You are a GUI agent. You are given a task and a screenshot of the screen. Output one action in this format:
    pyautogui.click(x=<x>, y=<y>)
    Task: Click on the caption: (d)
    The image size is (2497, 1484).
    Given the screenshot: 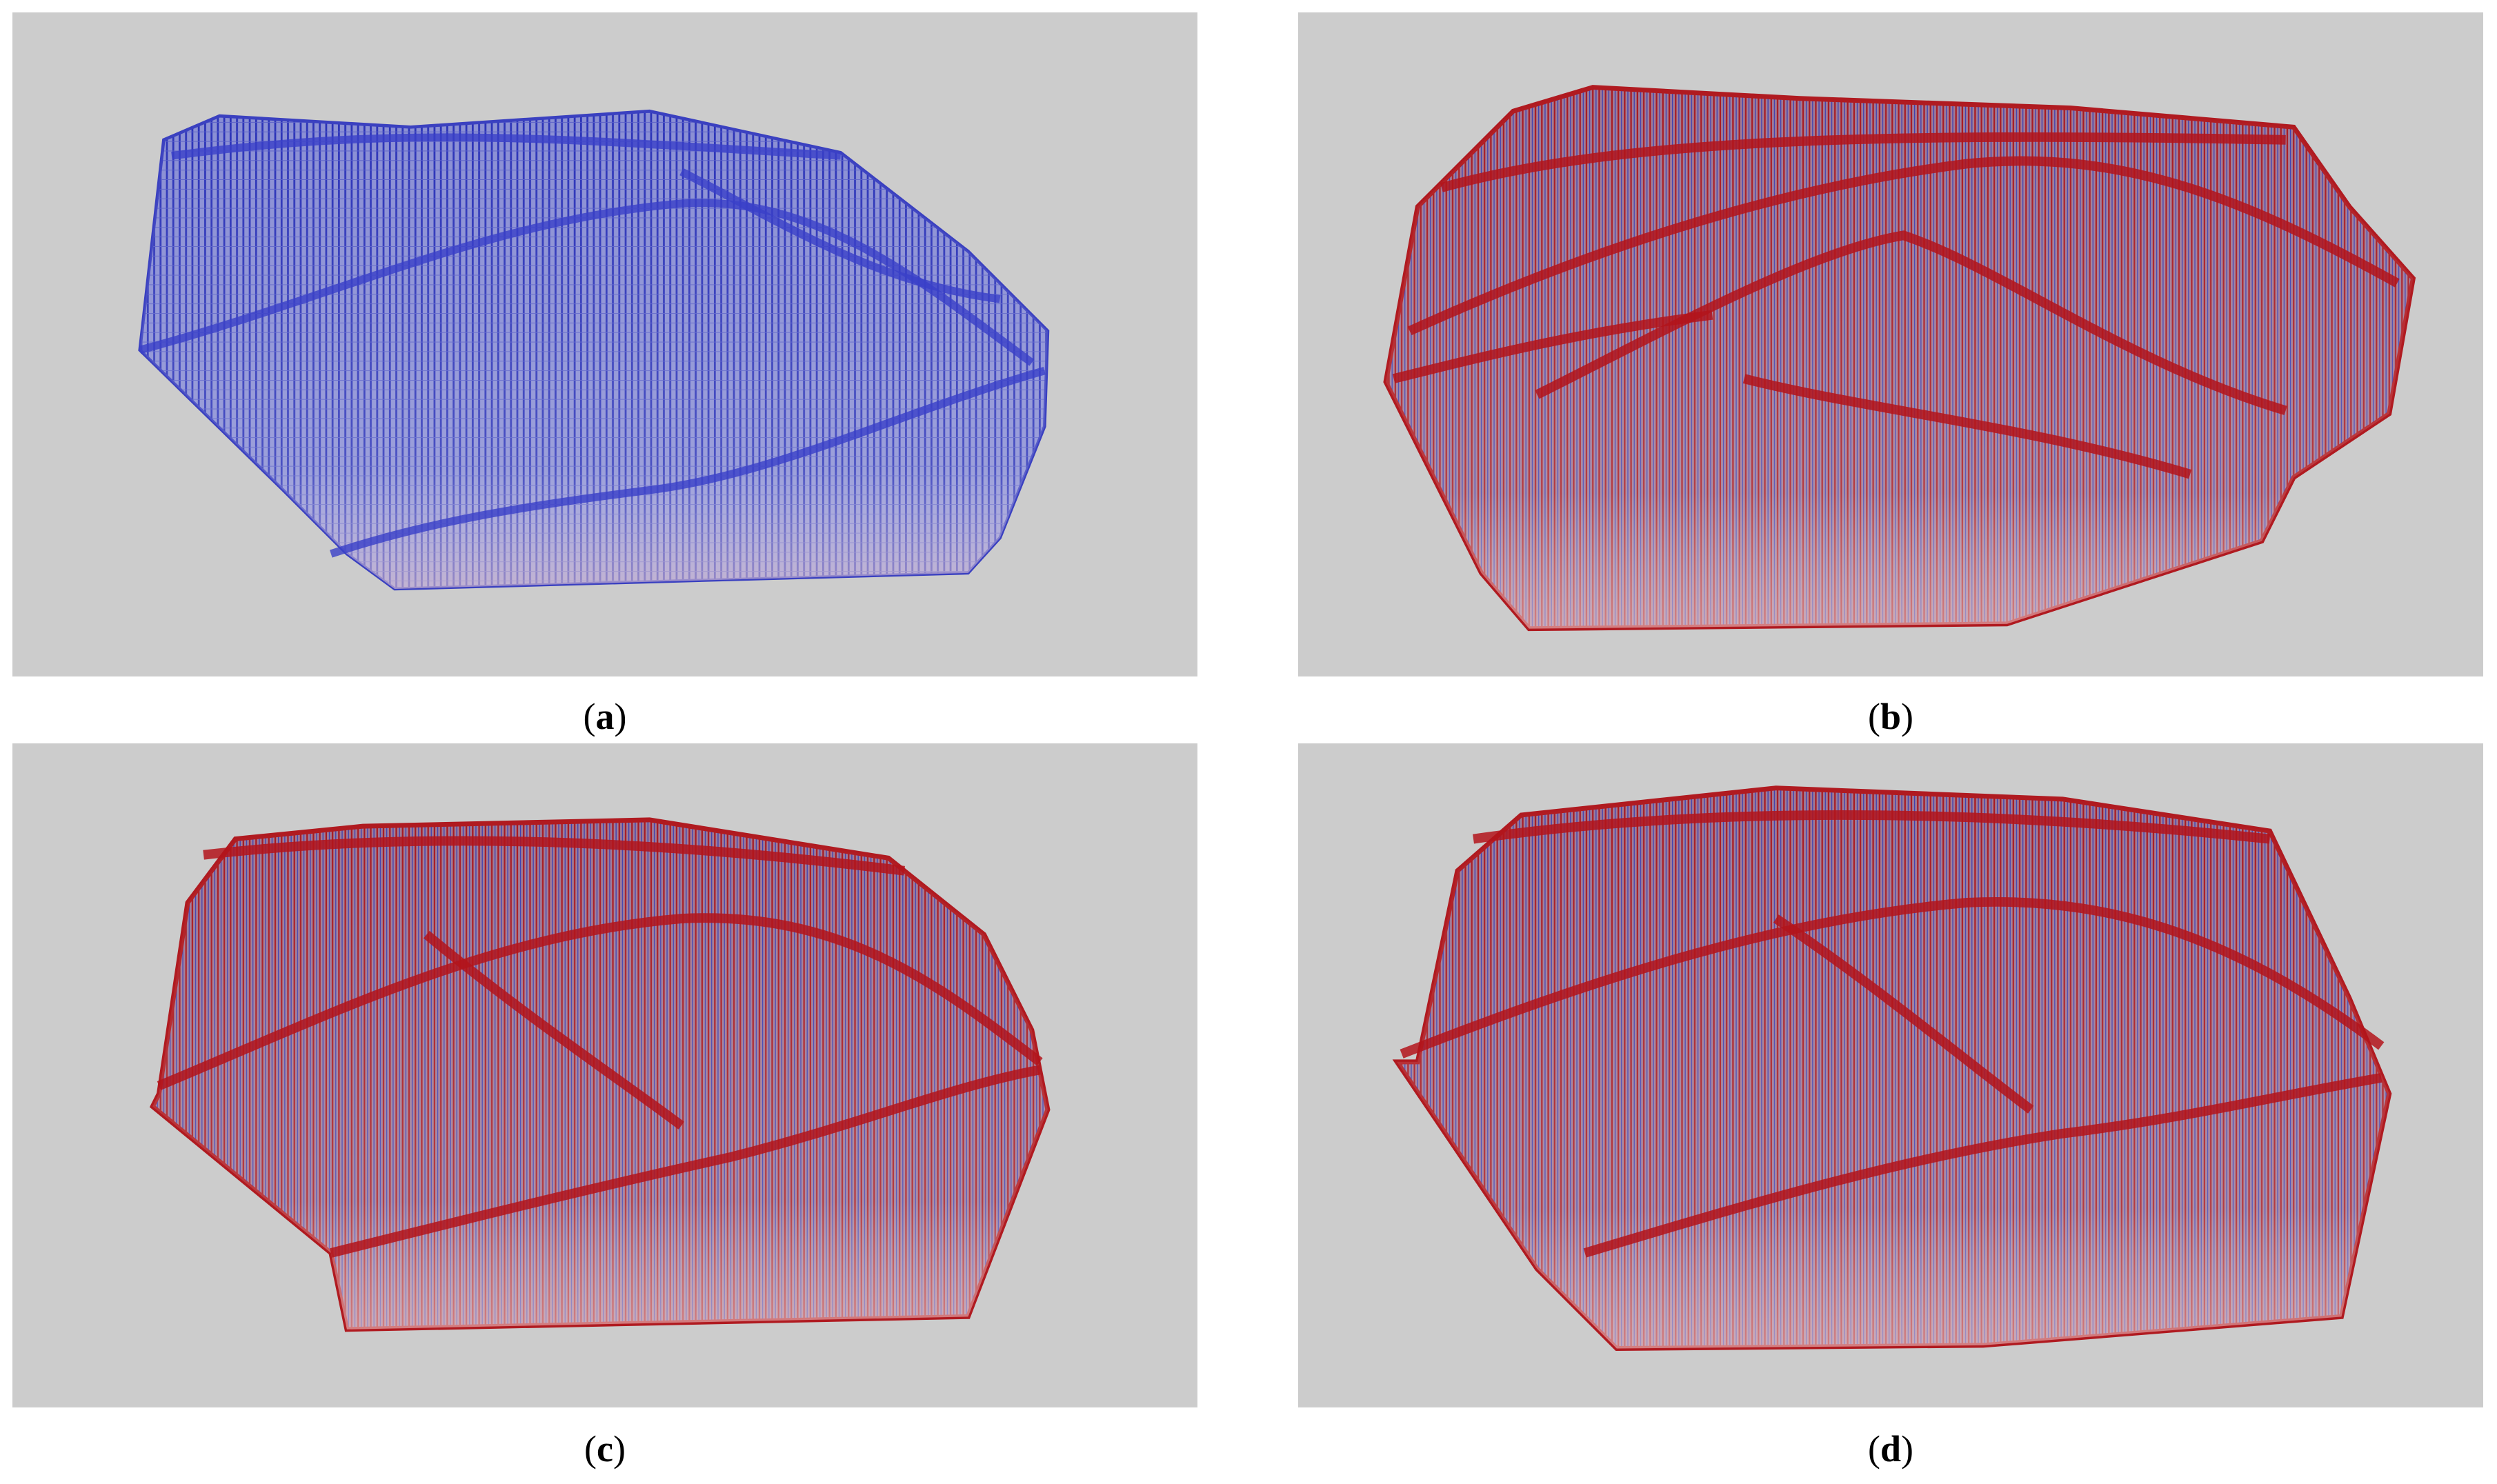 What is the action you would take?
    pyautogui.click(x=1891, y=1448)
    